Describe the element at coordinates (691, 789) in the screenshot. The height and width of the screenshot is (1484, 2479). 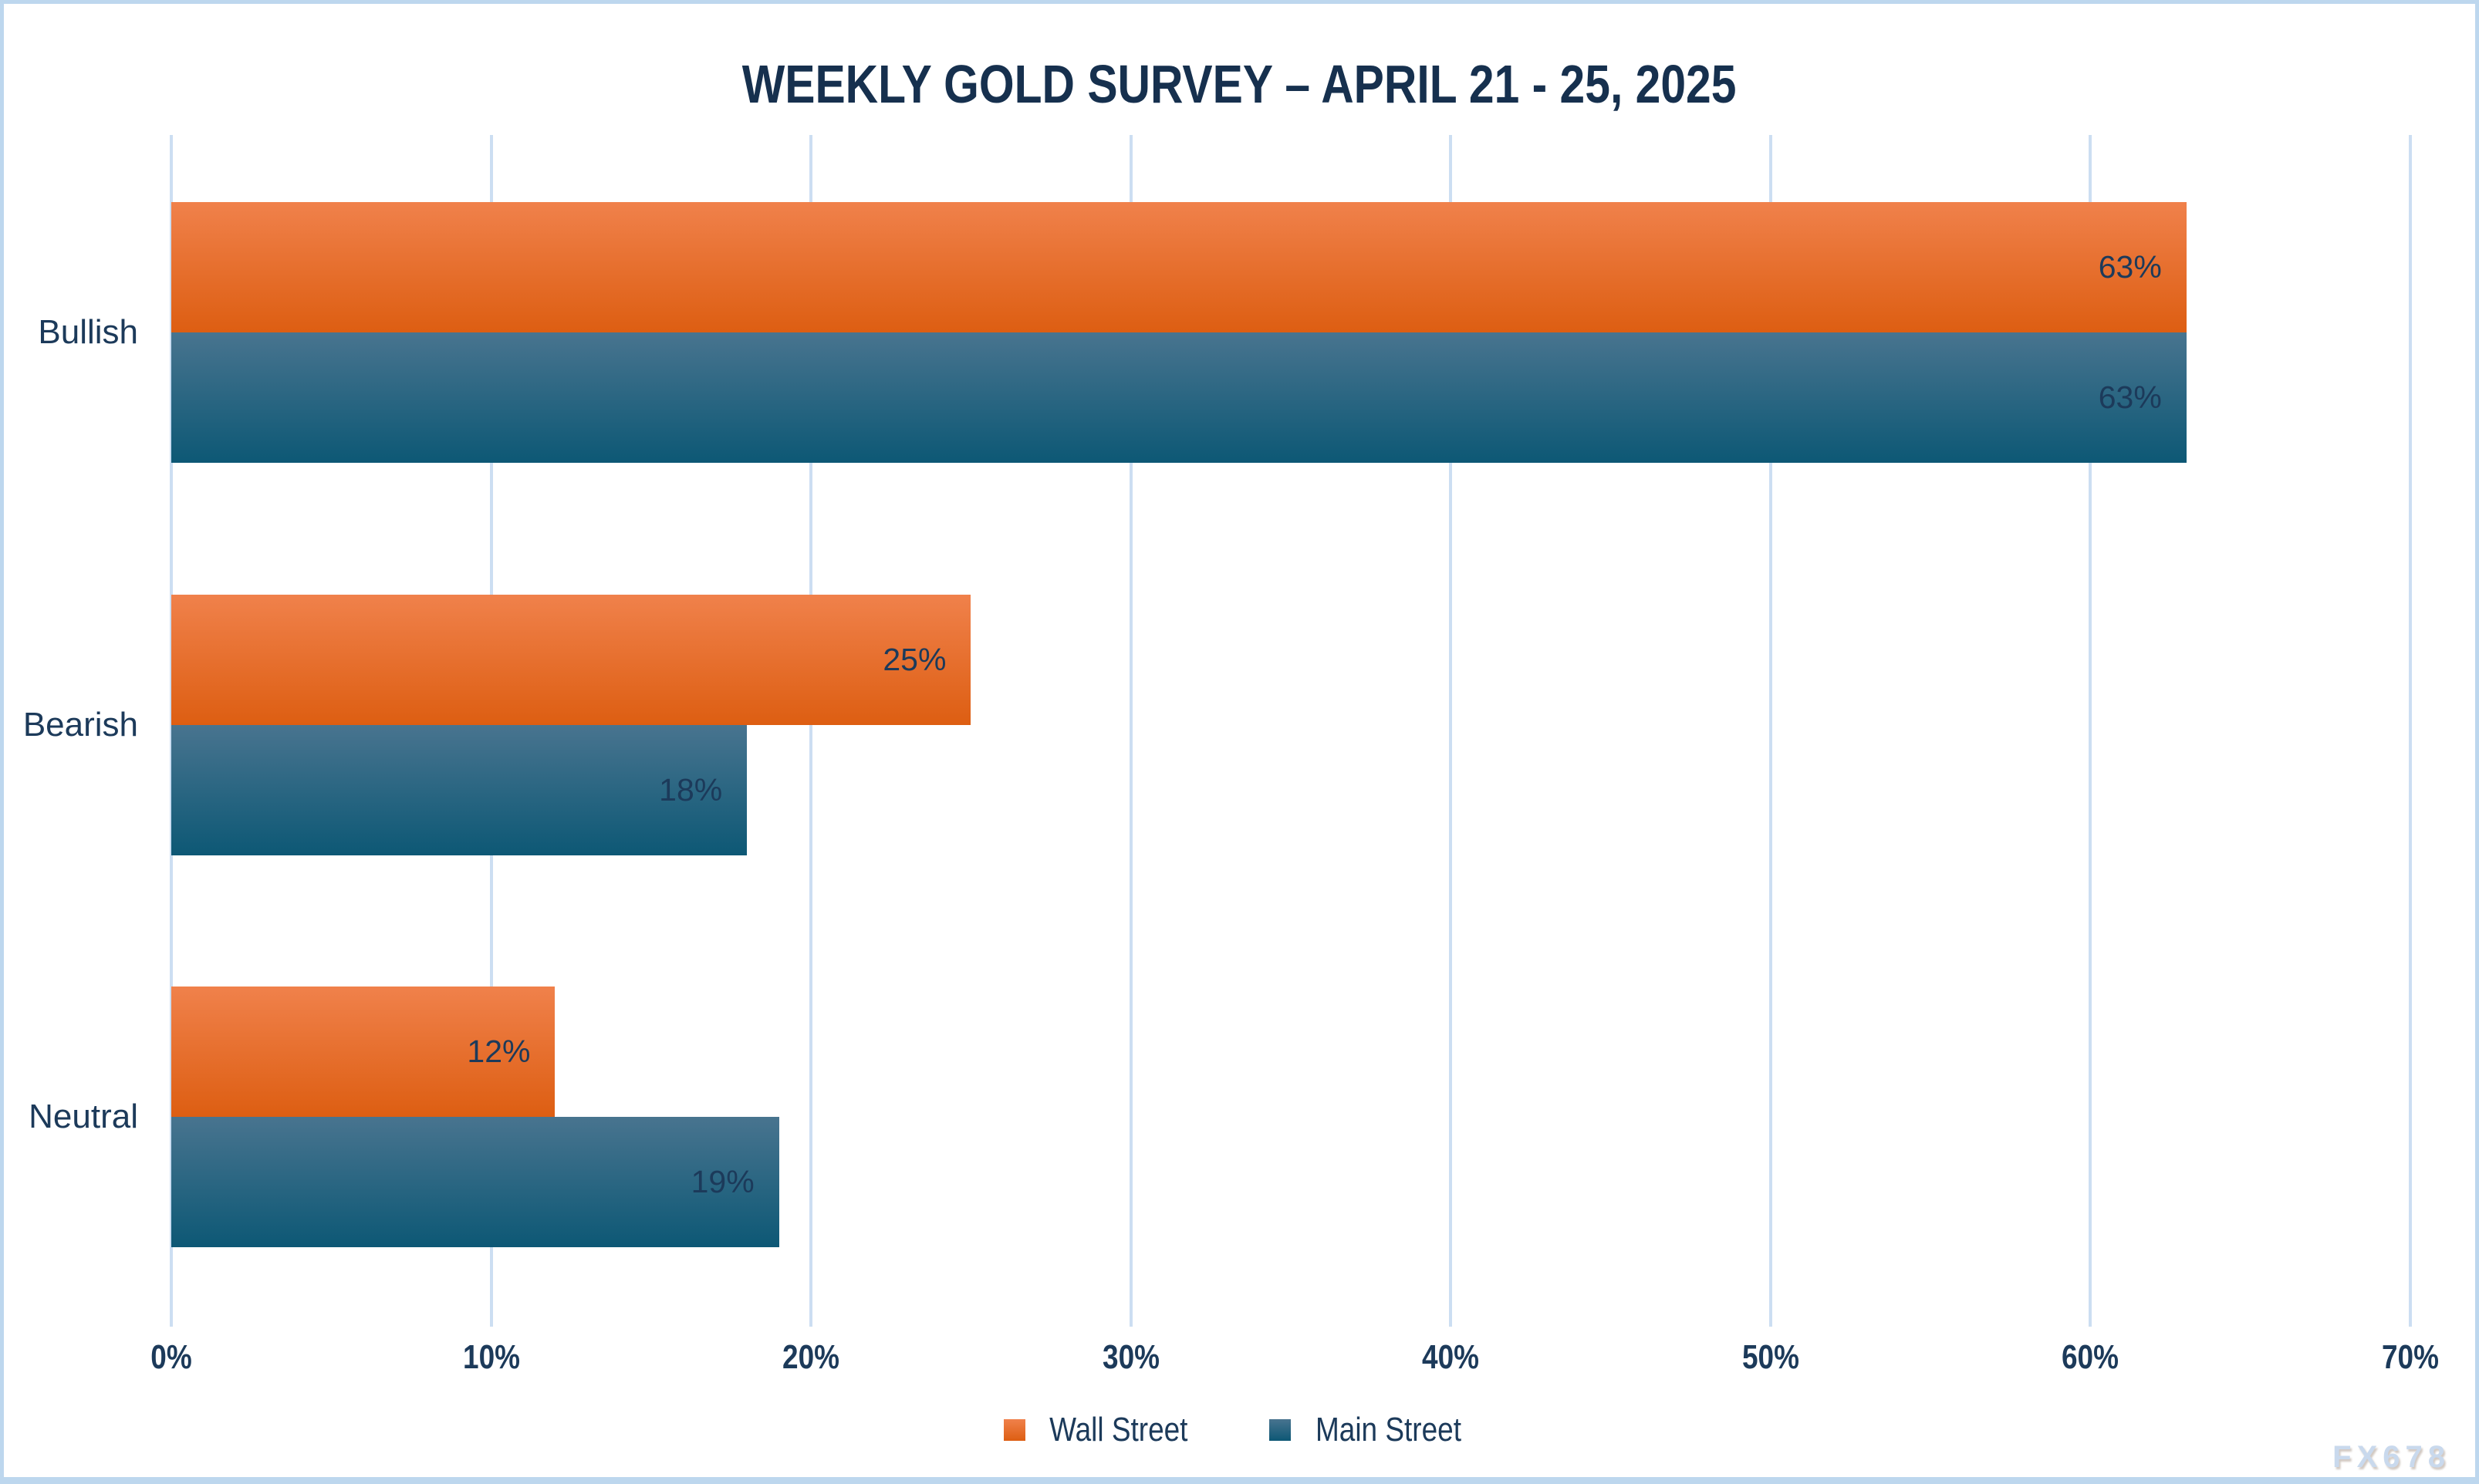
I see `bar-value-label-main-street-bearish: 18%` at that location.